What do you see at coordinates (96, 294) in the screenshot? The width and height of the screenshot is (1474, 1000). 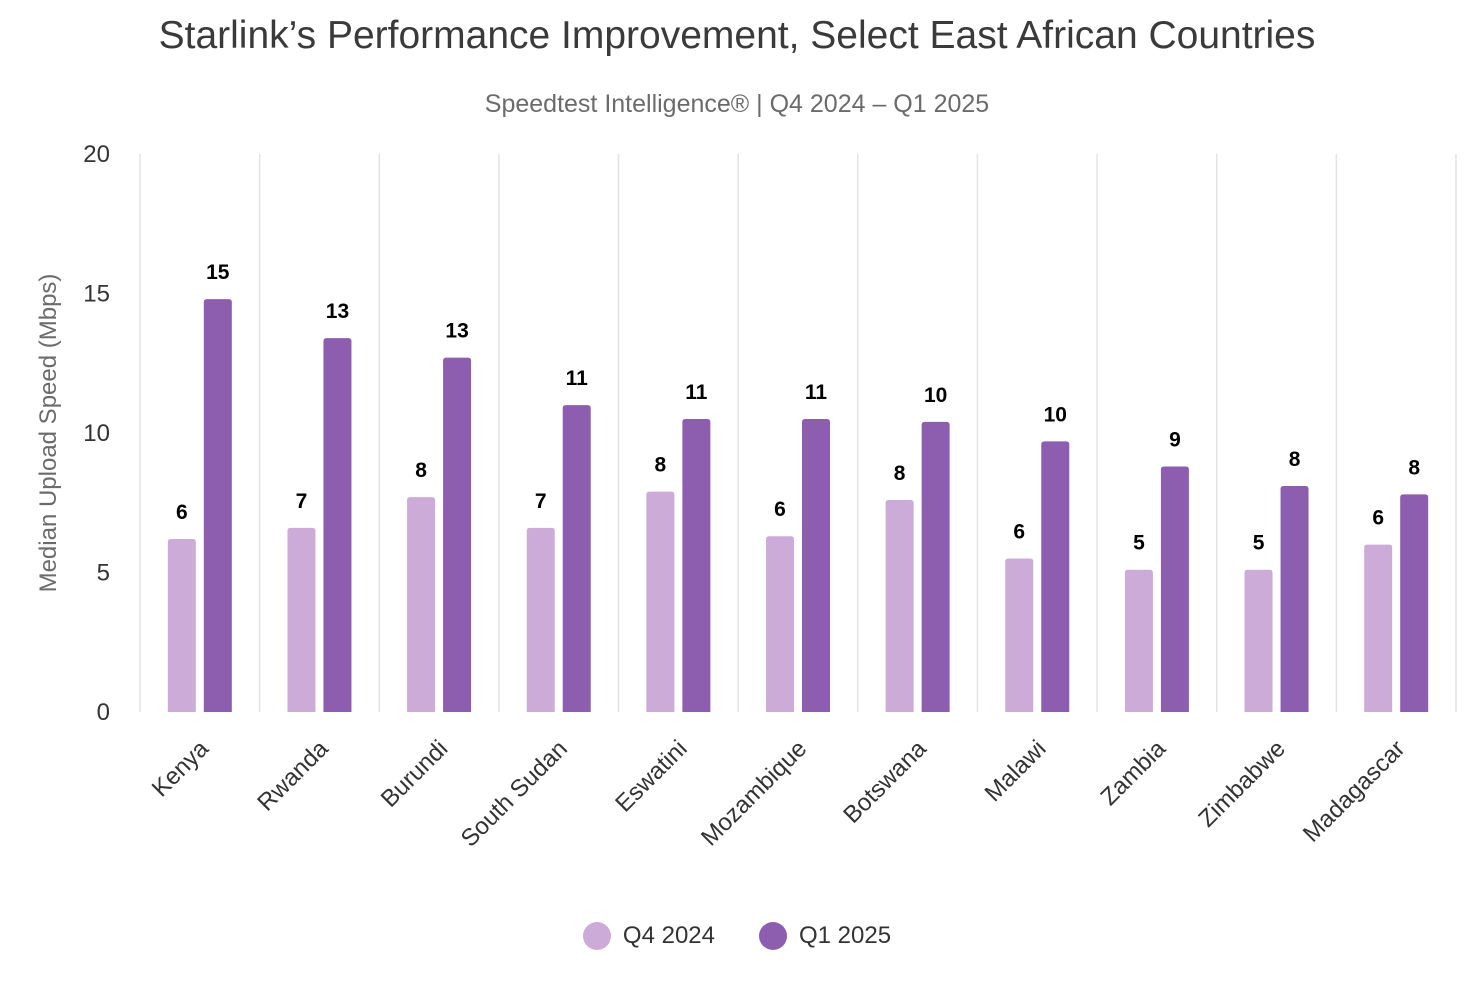 I see `y-tick-label: 15` at bounding box center [96, 294].